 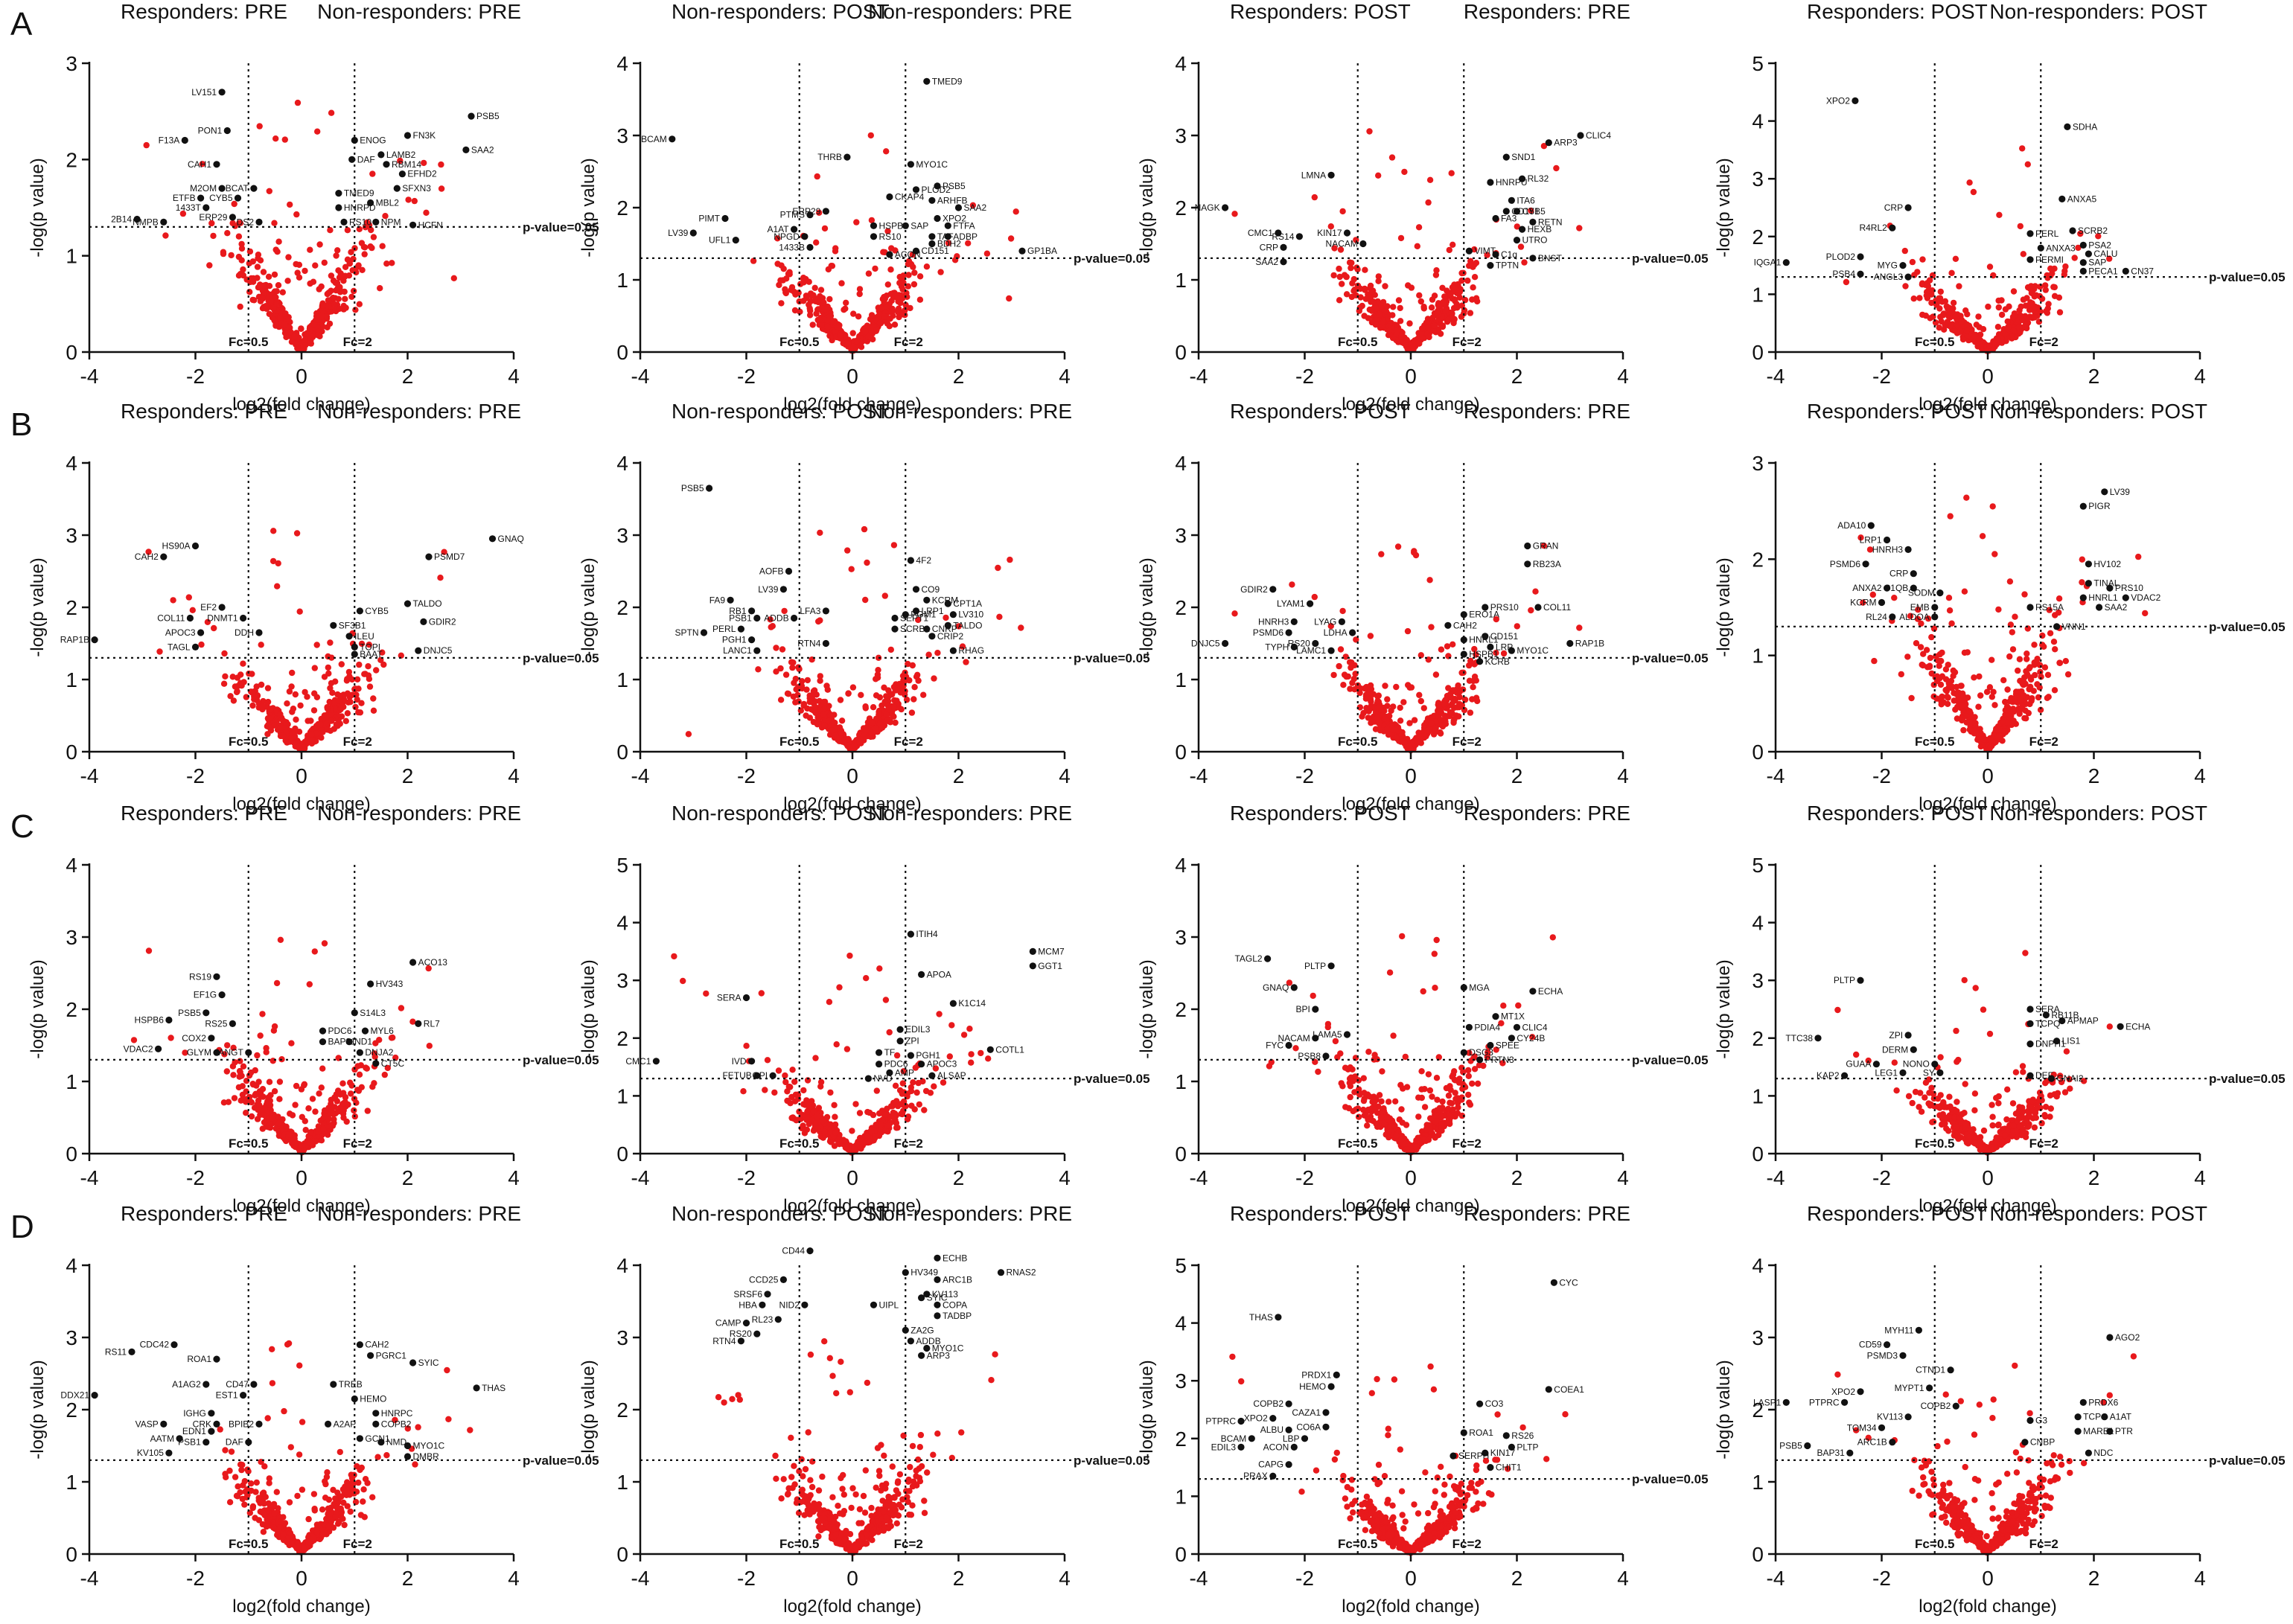 What do you see at coordinates (1758, 352) in the screenshot?
I see `y-tick-label: 0` at bounding box center [1758, 352].